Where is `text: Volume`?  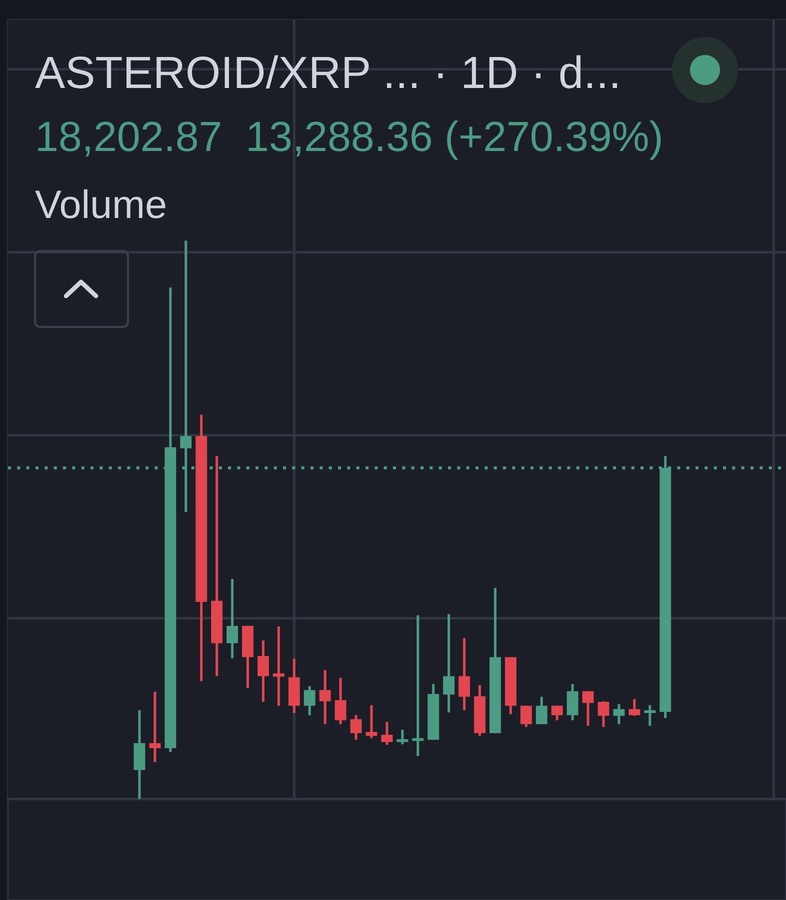 text: Volume is located at coordinates (100, 203).